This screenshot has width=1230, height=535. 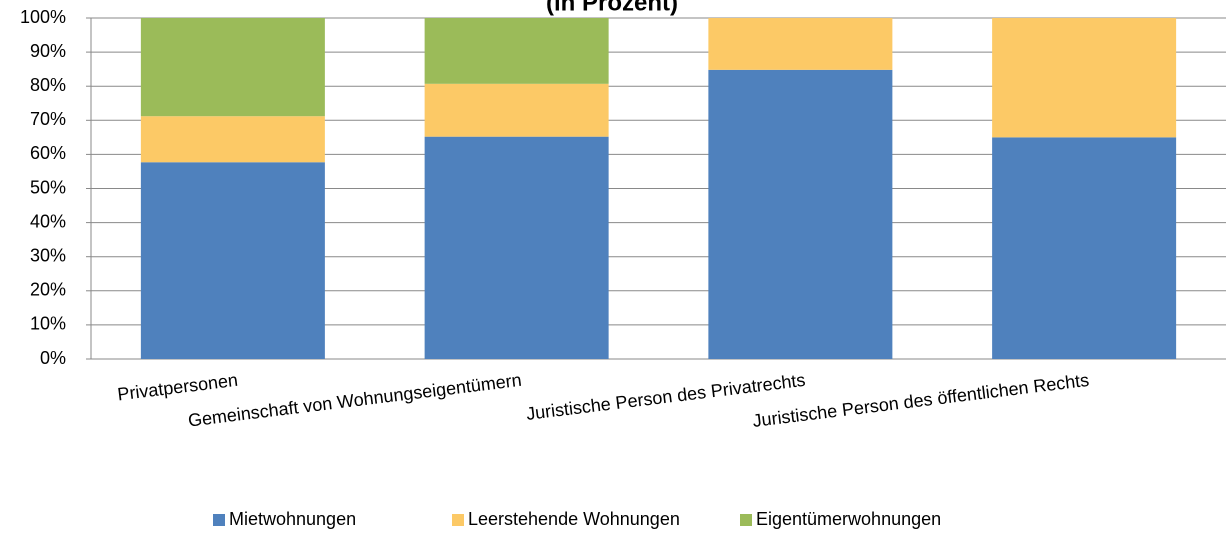 I want to click on chart-title: (in Prozent), so click(x=612, y=8).